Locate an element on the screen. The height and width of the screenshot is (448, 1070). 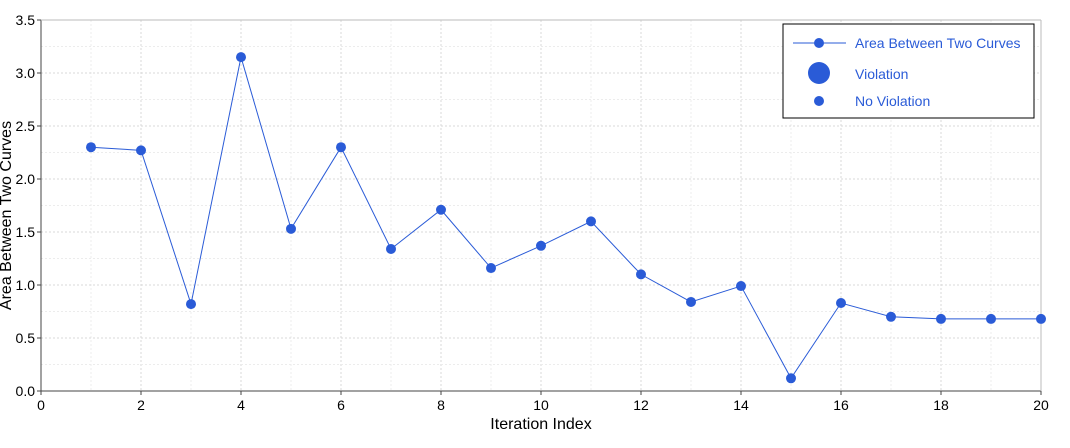
x-tick-label: 10 is located at coordinates (541, 405).